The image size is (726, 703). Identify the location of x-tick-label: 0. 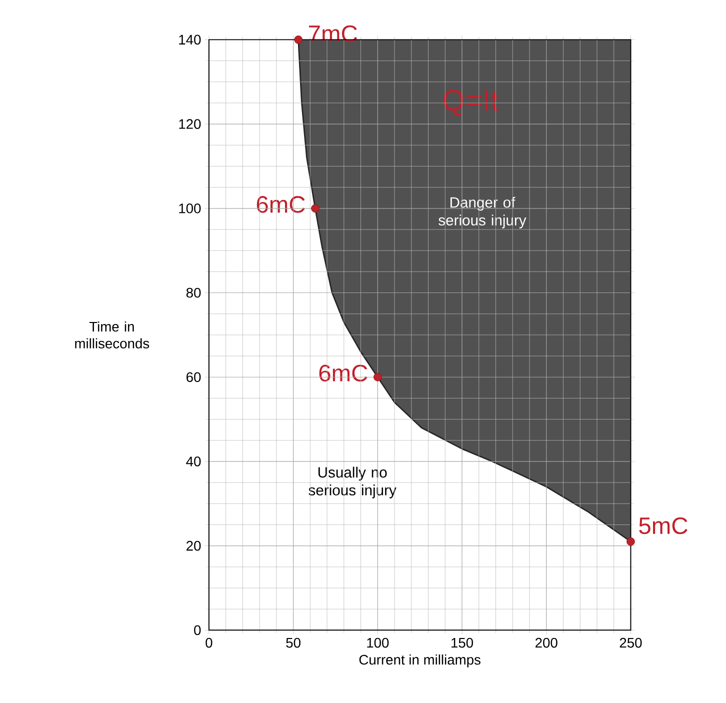
(209, 643).